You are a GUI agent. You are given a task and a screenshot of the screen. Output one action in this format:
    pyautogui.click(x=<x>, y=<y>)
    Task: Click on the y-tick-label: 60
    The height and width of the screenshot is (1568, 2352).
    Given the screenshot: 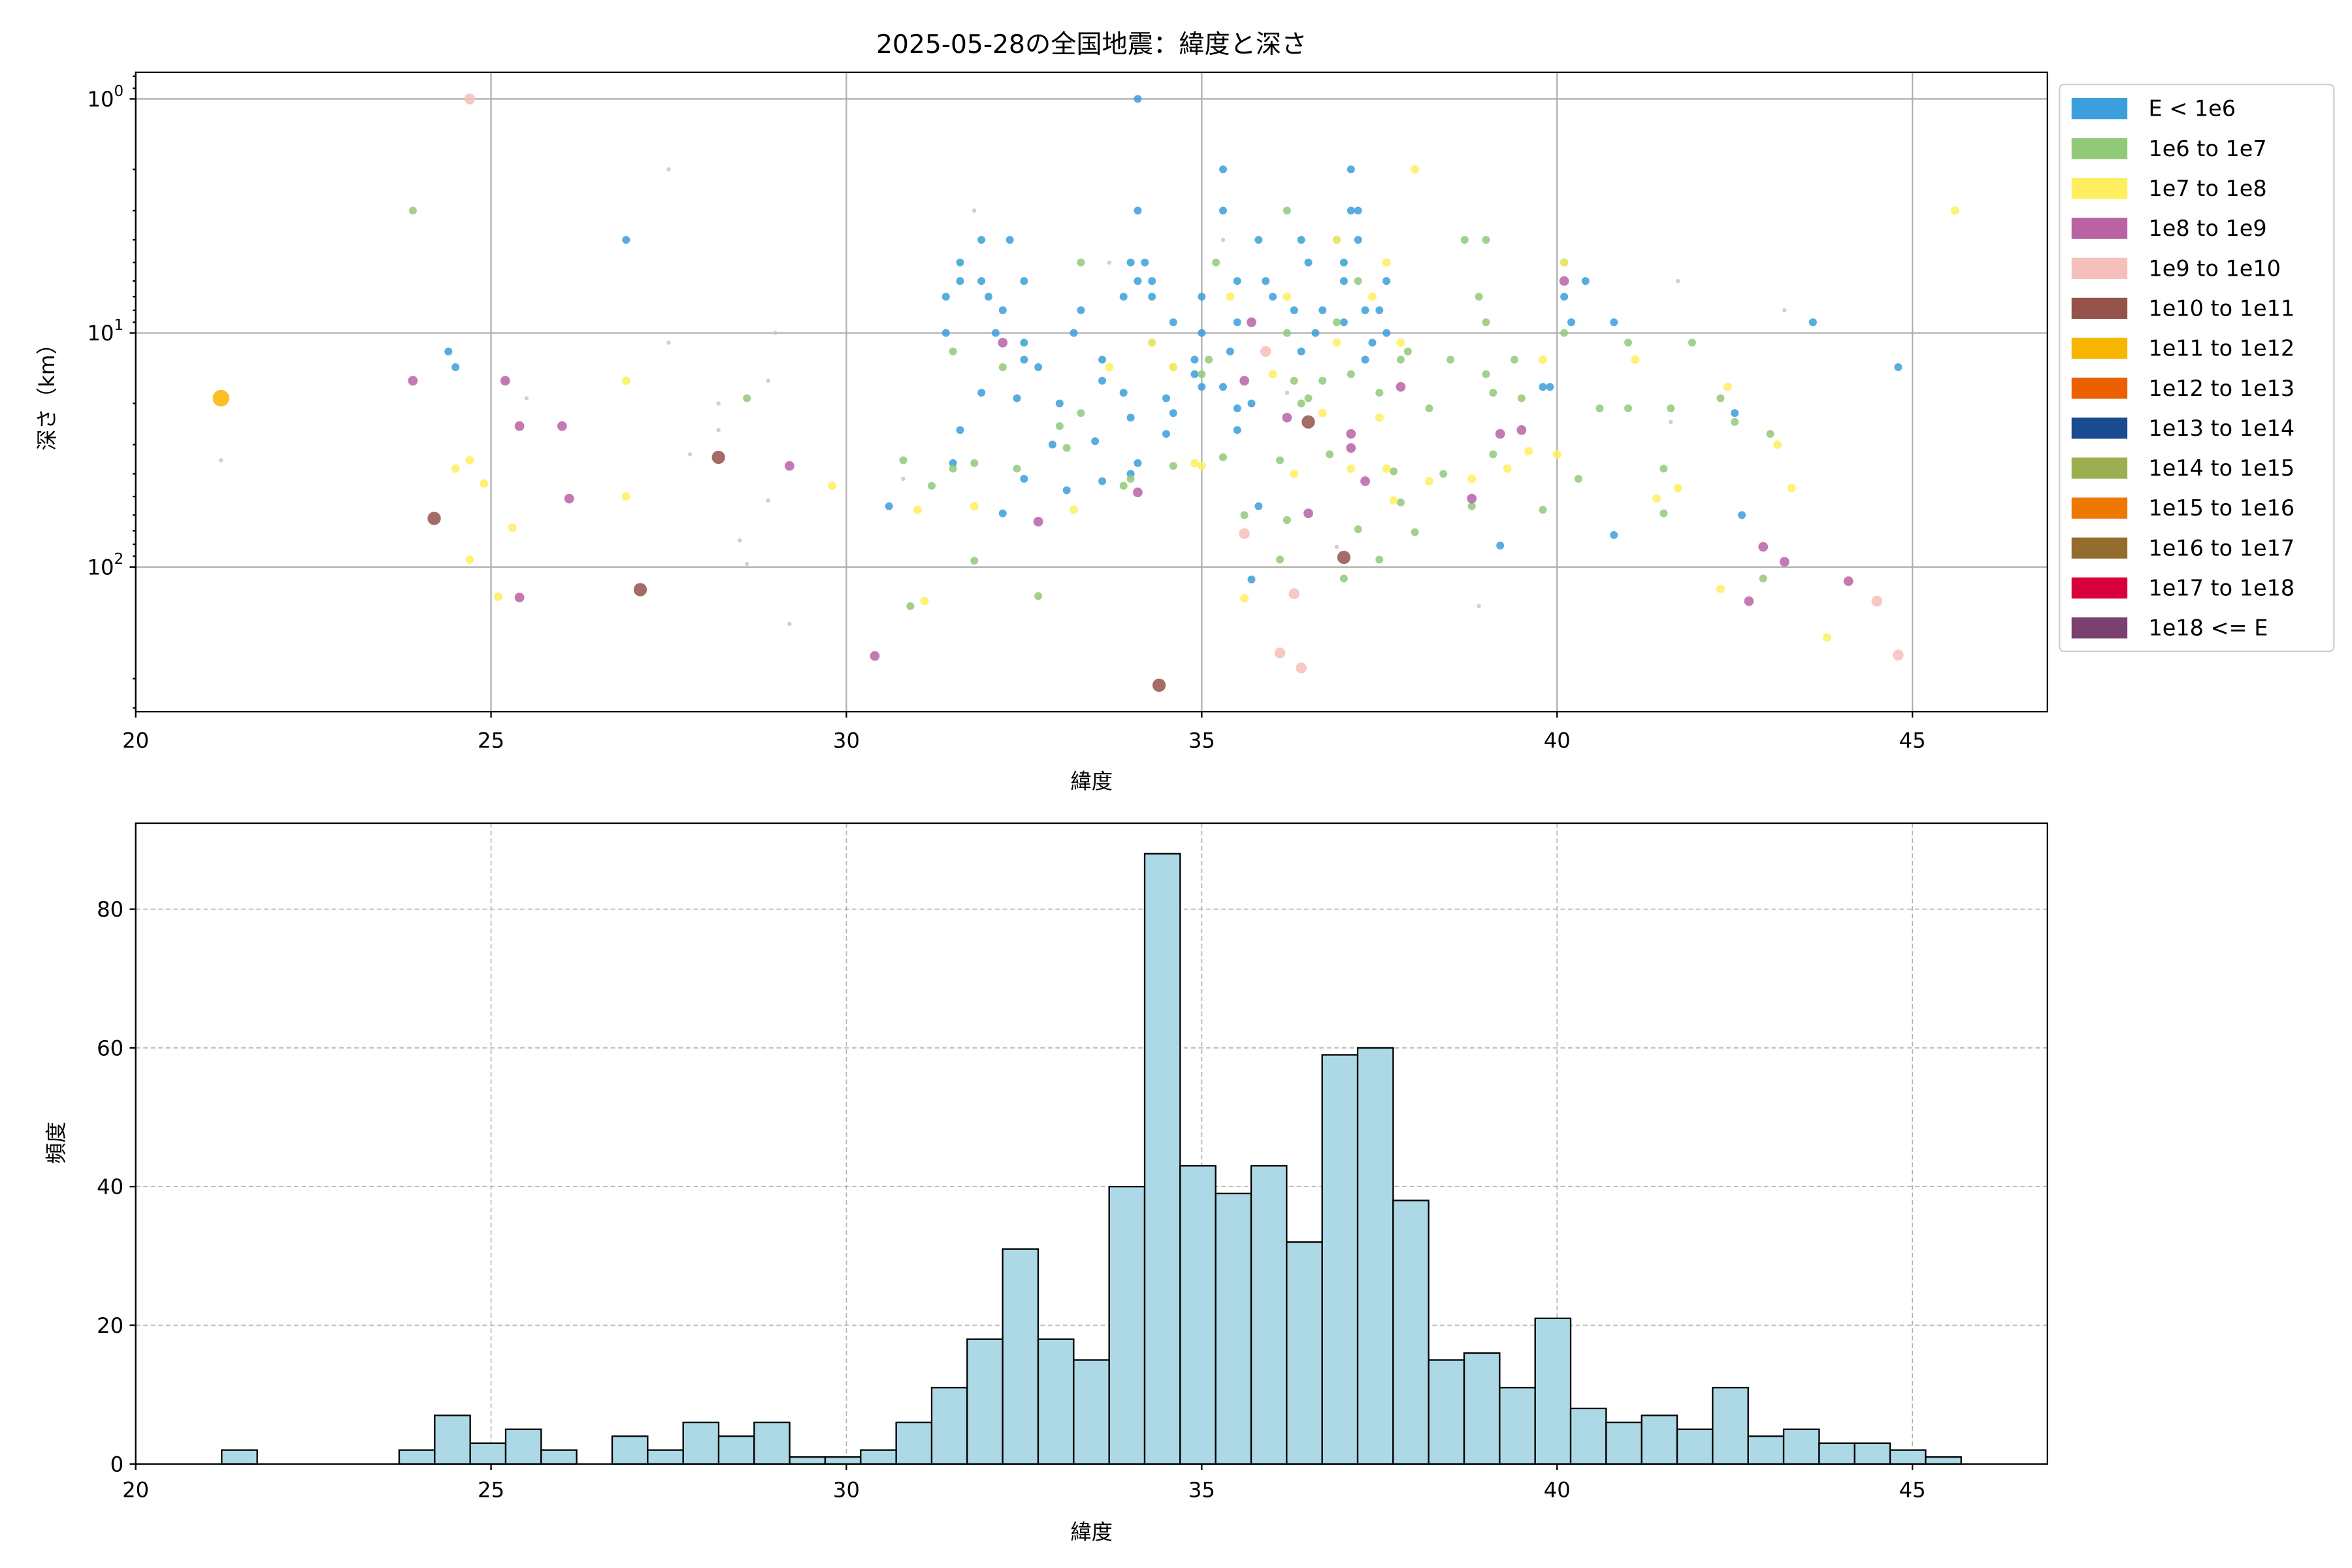 What is the action you would take?
    pyautogui.click(x=110, y=1048)
    